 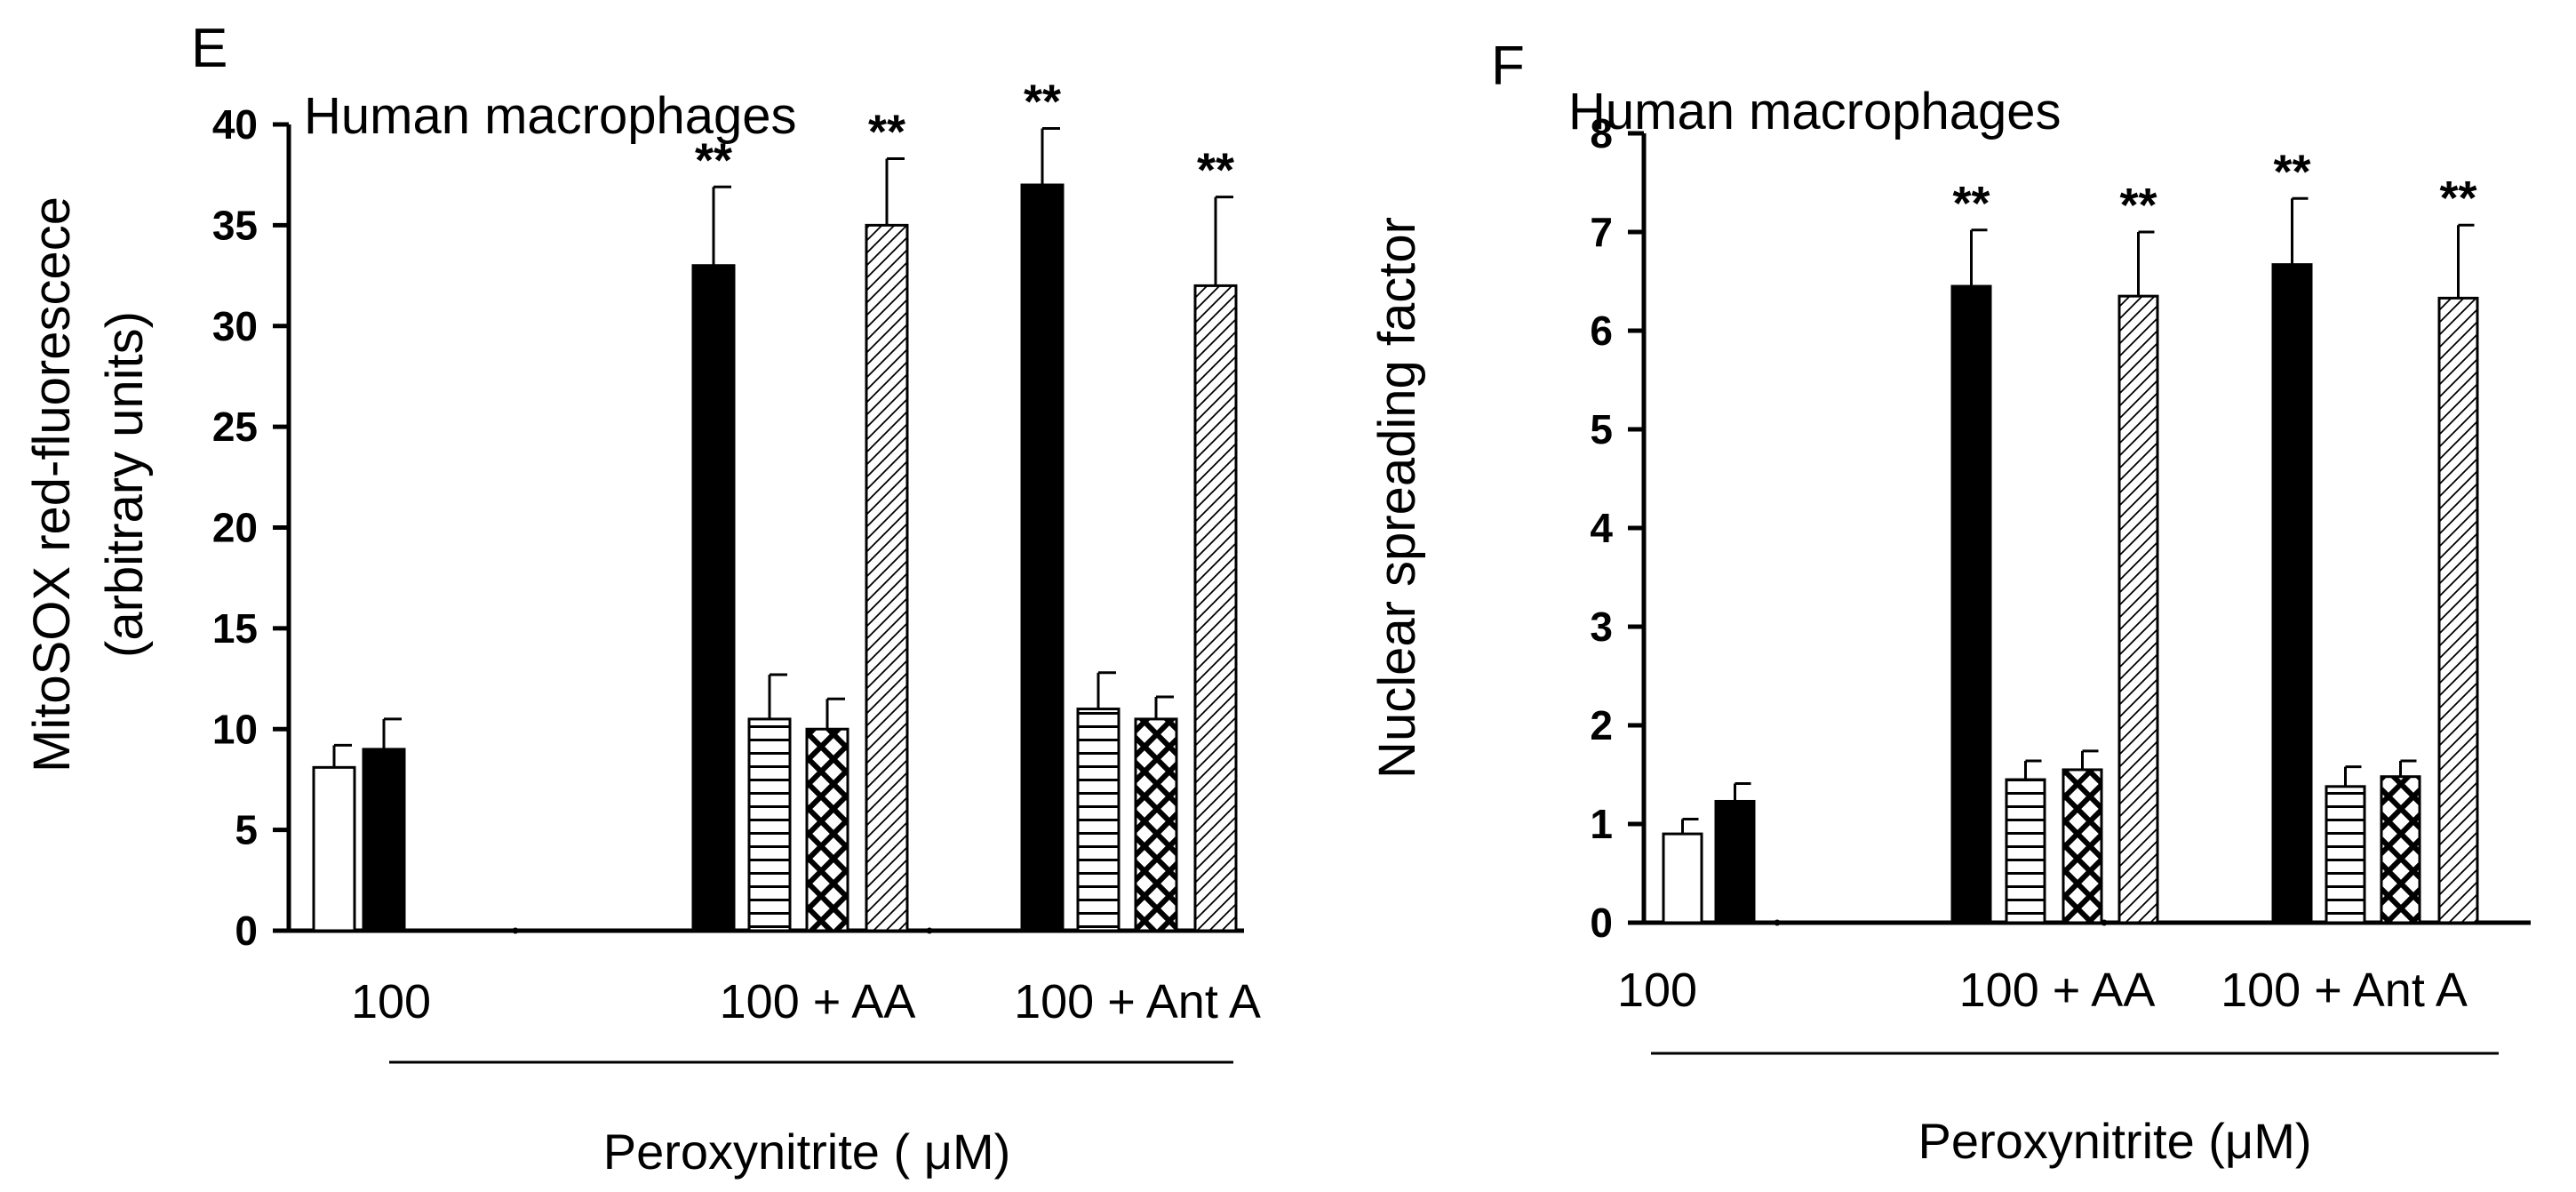 What do you see at coordinates (125, 484) in the screenshot?
I see `y-axis-label-line2: (arbitrary units)` at bounding box center [125, 484].